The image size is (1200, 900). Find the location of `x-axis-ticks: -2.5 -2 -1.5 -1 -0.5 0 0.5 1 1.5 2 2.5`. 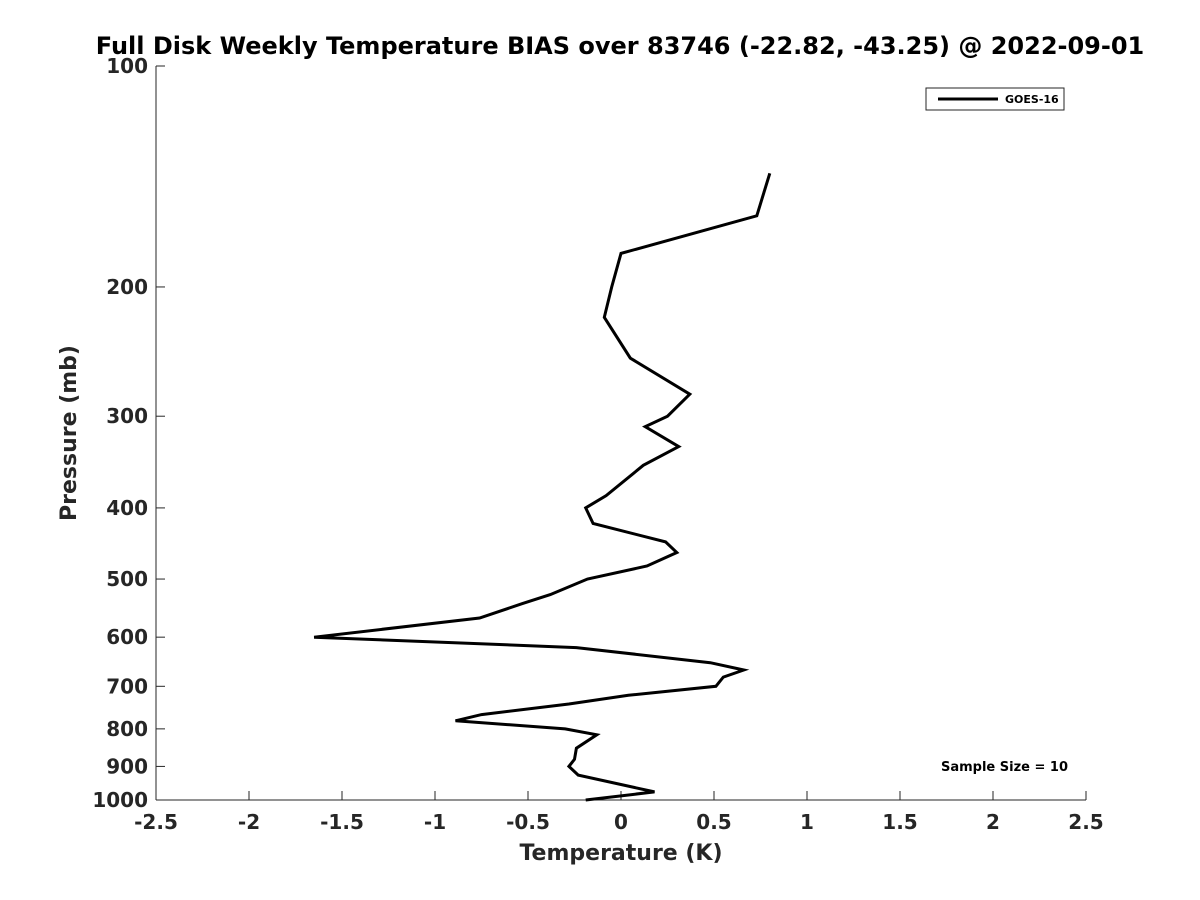

x-axis-ticks: -2.5 -2 -1.5 -1 -0.5 0 0.5 1 1.5 2 2.5 is located at coordinates (619, 812).